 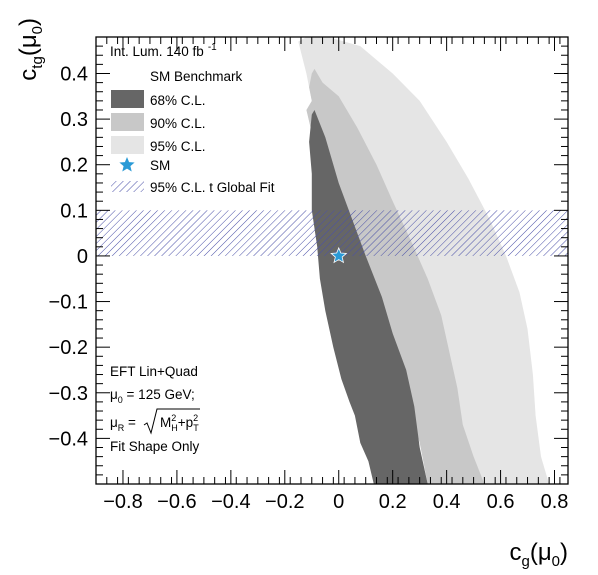 What do you see at coordinates (163, 50) in the screenshot?
I see `legend-header: Int. Lum. 140 fb -1` at bounding box center [163, 50].